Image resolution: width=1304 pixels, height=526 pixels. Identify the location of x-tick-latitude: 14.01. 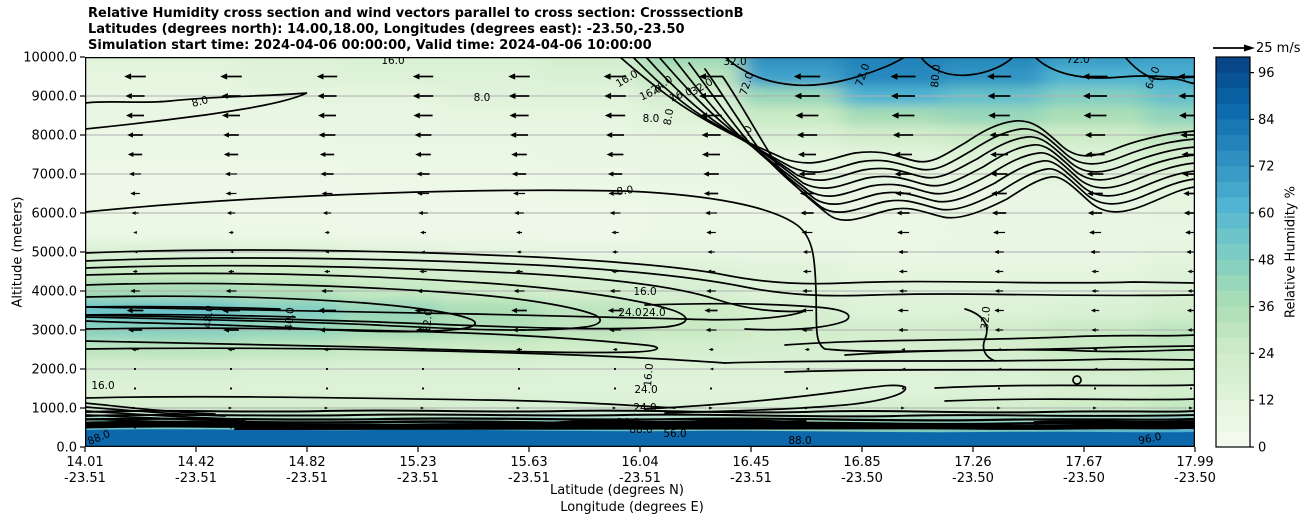
(84, 462).